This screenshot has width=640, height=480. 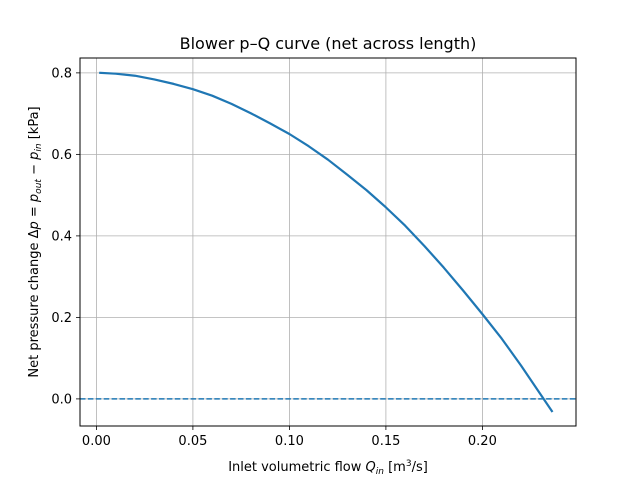 I want to click on x-axis-label: Inlet volumetric flow Qin [m3/s], so click(x=328, y=468).